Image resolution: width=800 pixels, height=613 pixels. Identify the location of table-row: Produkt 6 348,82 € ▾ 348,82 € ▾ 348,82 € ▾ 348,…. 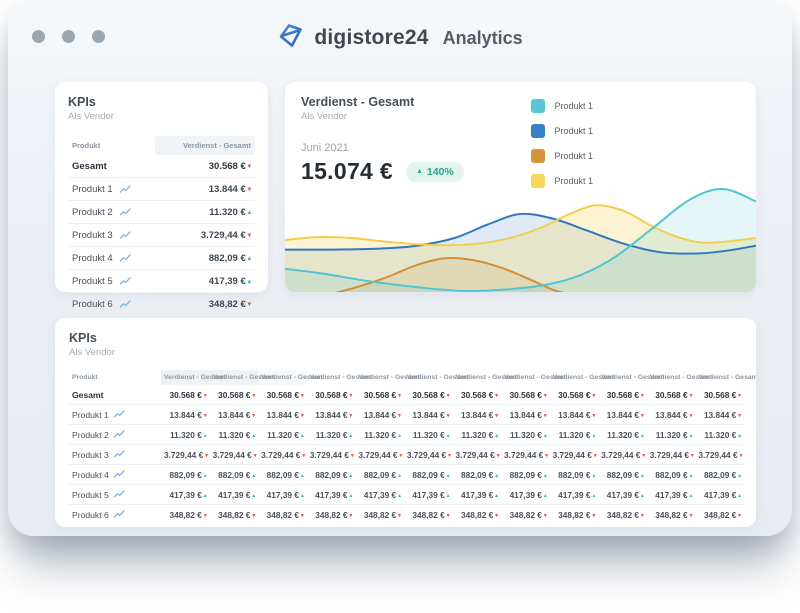
(406, 514).